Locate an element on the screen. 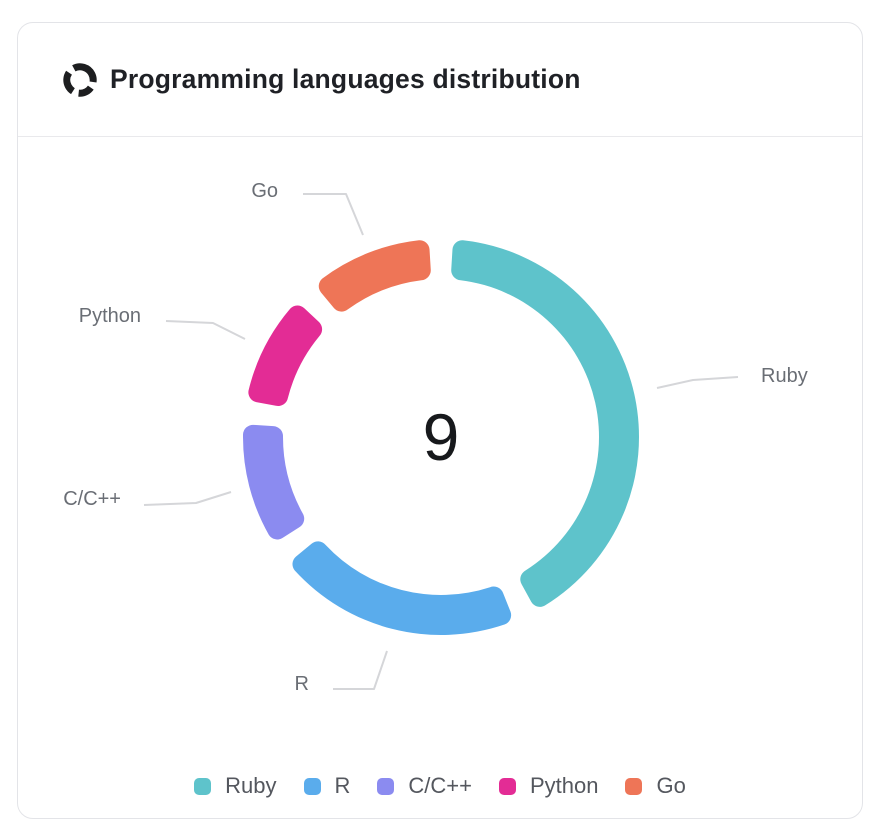 Image resolution: width=888 pixels, height=838 pixels. connector-go is located at coordinates (333, 214).